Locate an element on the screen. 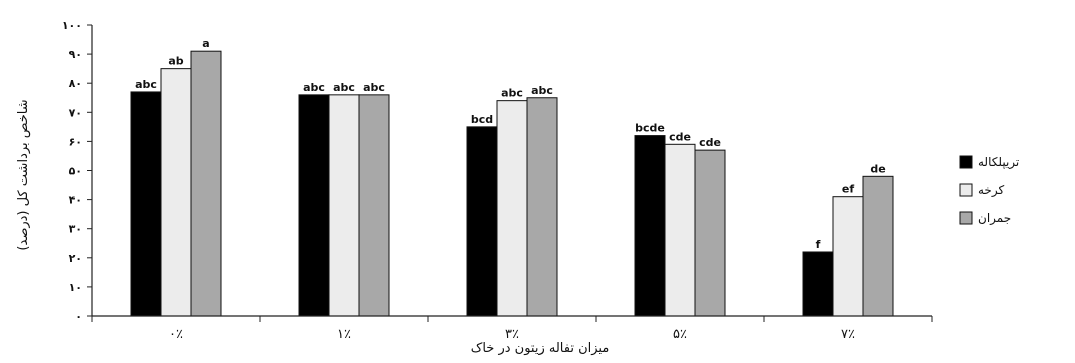 The width and height of the screenshot is (1075, 363). data-label-0-1: abc is located at coordinates (314, 87).